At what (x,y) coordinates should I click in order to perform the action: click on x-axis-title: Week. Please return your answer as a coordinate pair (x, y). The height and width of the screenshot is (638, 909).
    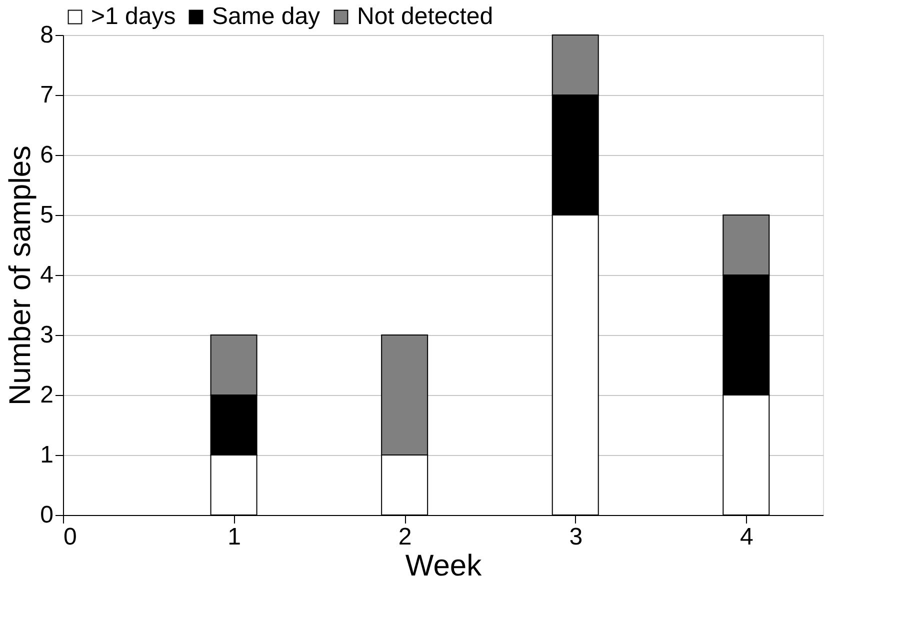
    Looking at the image, I should click on (444, 566).